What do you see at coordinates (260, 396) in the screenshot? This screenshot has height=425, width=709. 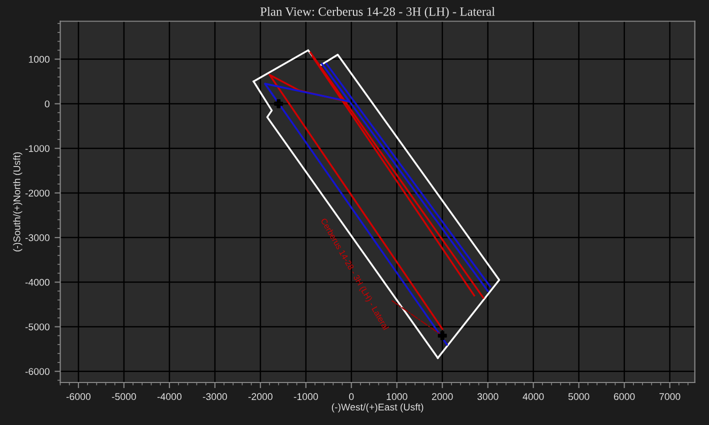 I see `x-tick-label: -2000` at bounding box center [260, 396].